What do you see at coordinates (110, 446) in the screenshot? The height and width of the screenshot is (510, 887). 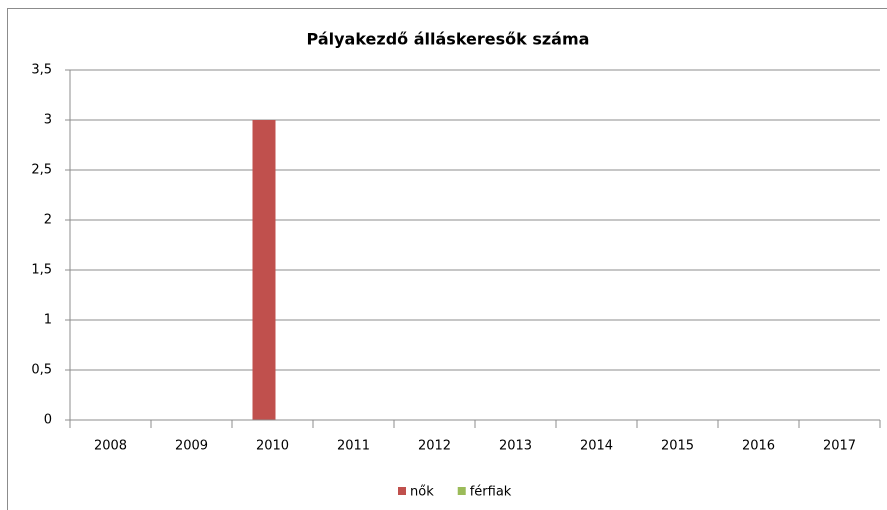 I see `x-tick-label: 2008` at bounding box center [110, 446].